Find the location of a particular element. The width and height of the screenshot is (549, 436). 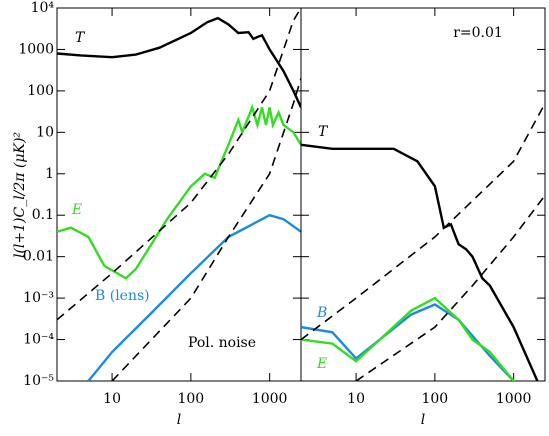

curve-label: B is located at coordinates (321, 313).